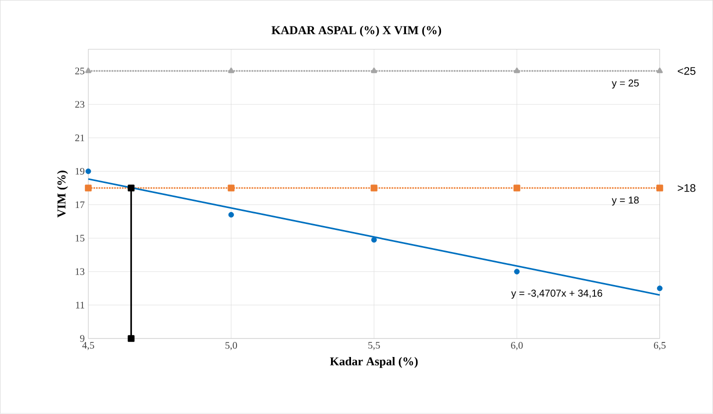  I want to click on y-tick-label: 25, so click(79, 71).